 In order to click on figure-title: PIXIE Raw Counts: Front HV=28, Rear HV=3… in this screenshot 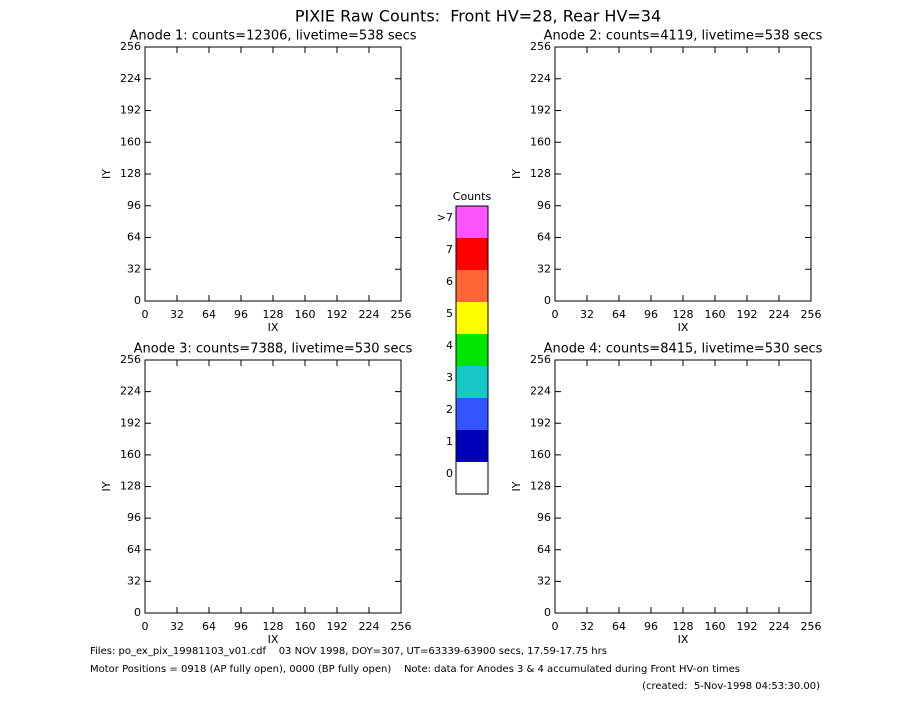, I will do `click(478, 16)`.